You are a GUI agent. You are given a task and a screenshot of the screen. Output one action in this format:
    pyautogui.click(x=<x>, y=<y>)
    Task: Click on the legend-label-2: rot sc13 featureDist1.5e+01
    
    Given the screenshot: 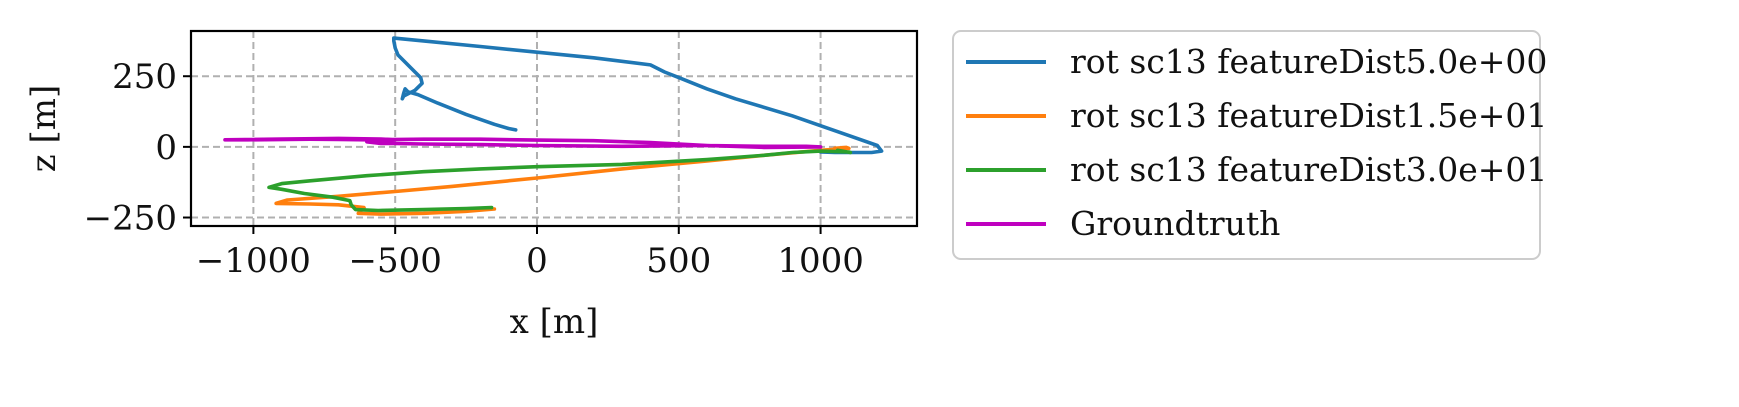 What is the action you would take?
    pyautogui.click(x=1308, y=115)
    